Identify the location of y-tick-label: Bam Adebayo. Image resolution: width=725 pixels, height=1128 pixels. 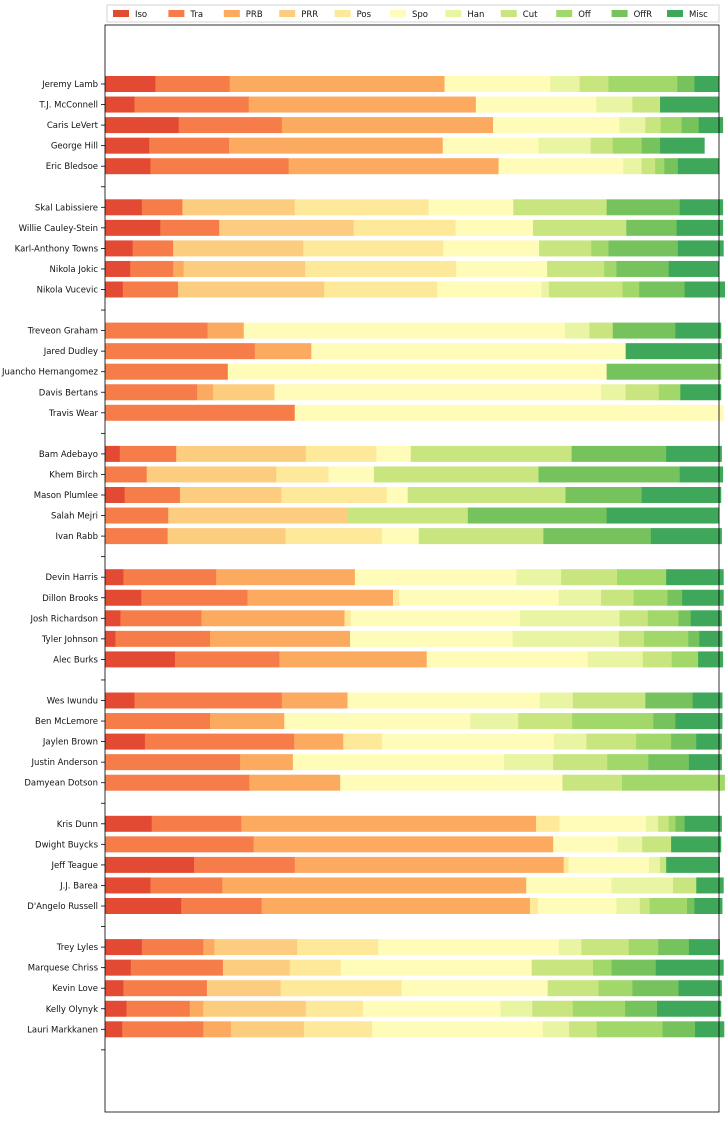
(68, 455).